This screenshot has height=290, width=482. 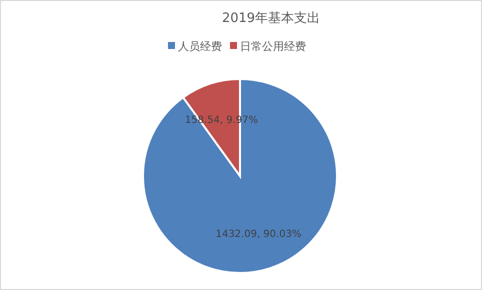 What do you see at coordinates (273, 46) in the screenshot?
I see `legend-label: 日常公用经费` at bounding box center [273, 46].